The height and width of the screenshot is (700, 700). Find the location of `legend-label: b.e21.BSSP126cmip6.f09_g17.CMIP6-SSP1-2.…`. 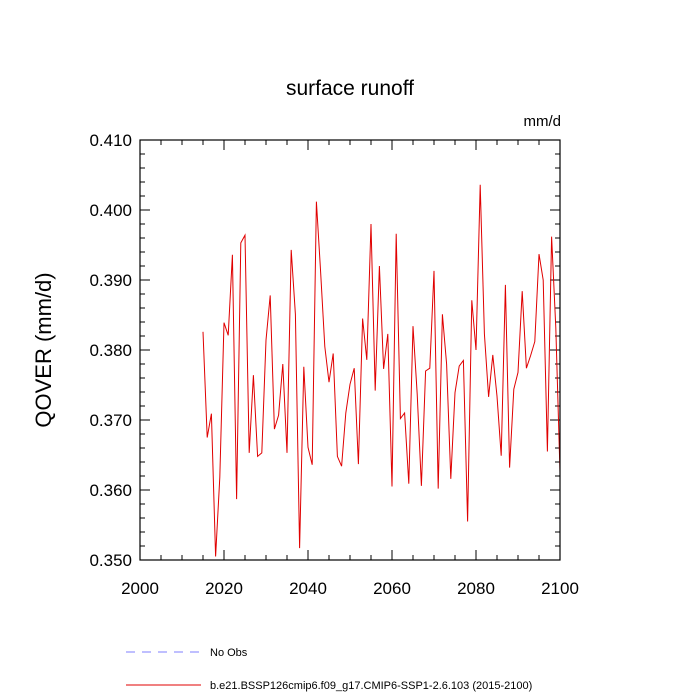

legend-label: b.e21.BSSP126cmip6.f09_g17.CMIP6-SSP1-2.… is located at coordinates (371, 686).